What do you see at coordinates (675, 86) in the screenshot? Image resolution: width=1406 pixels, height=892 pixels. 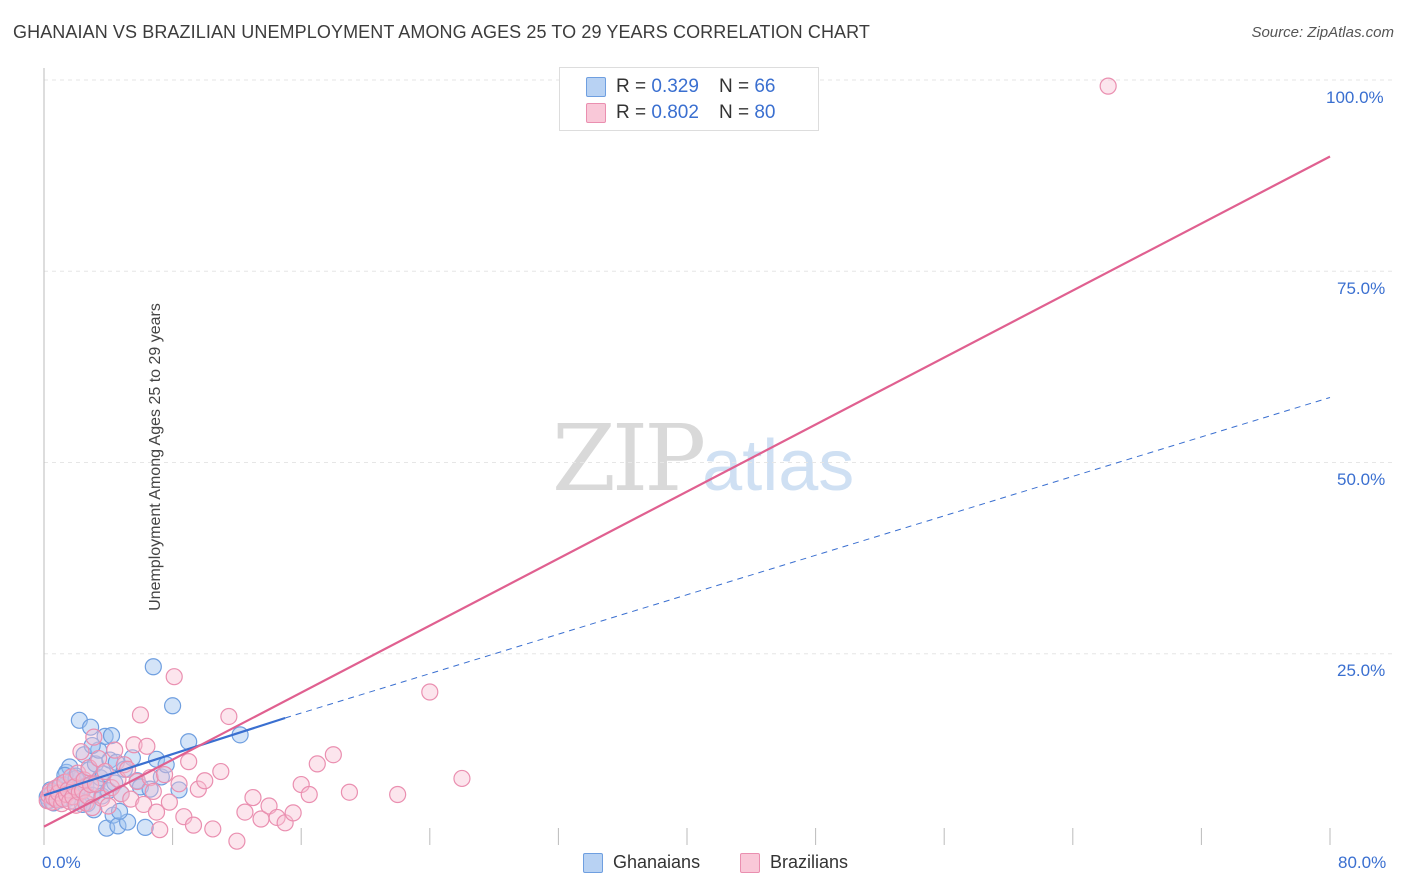 I see `legend-r-value: 0.329` at bounding box center [675, 86].